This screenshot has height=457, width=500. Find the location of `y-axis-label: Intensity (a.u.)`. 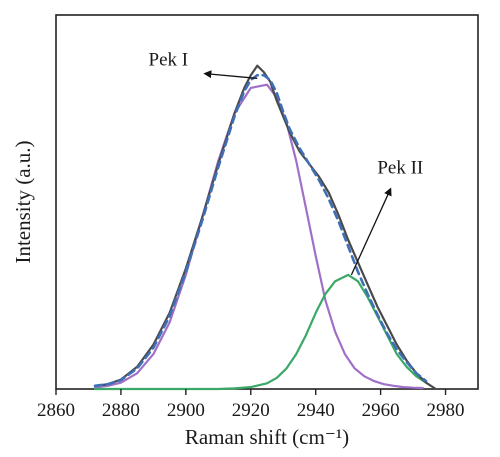

y-axis-label: Intensity (a.u.) is located at coordinates (23, 201).